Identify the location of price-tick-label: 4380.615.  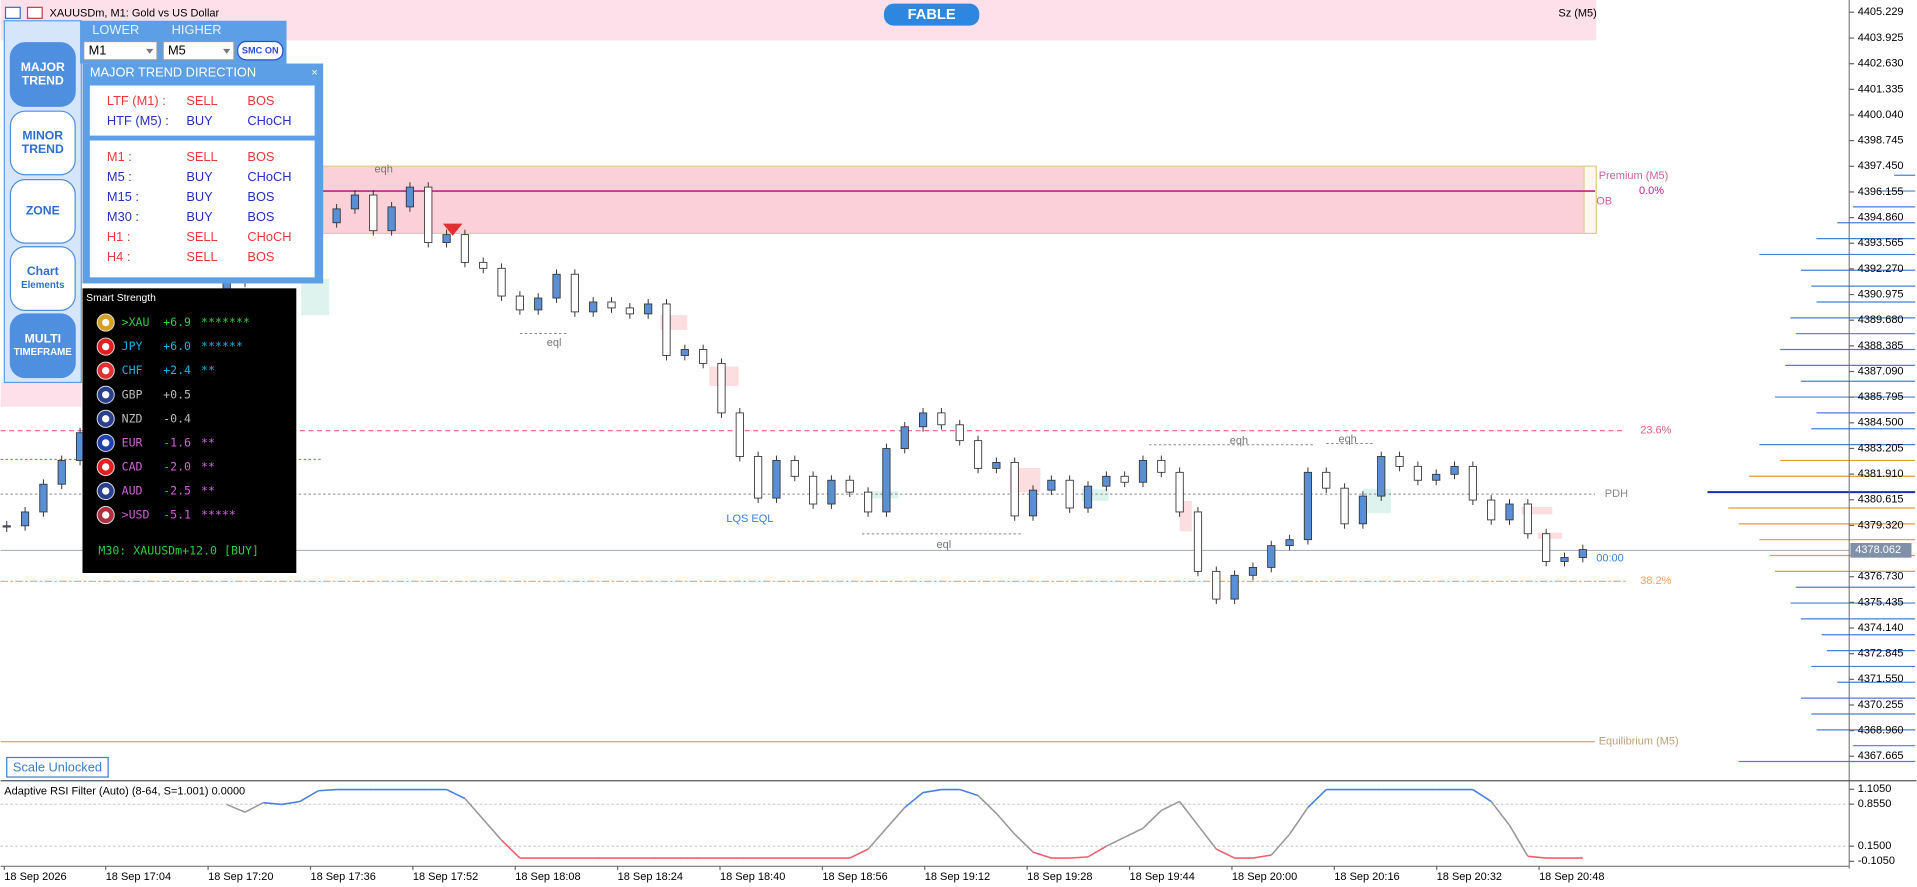
(1881, 500).